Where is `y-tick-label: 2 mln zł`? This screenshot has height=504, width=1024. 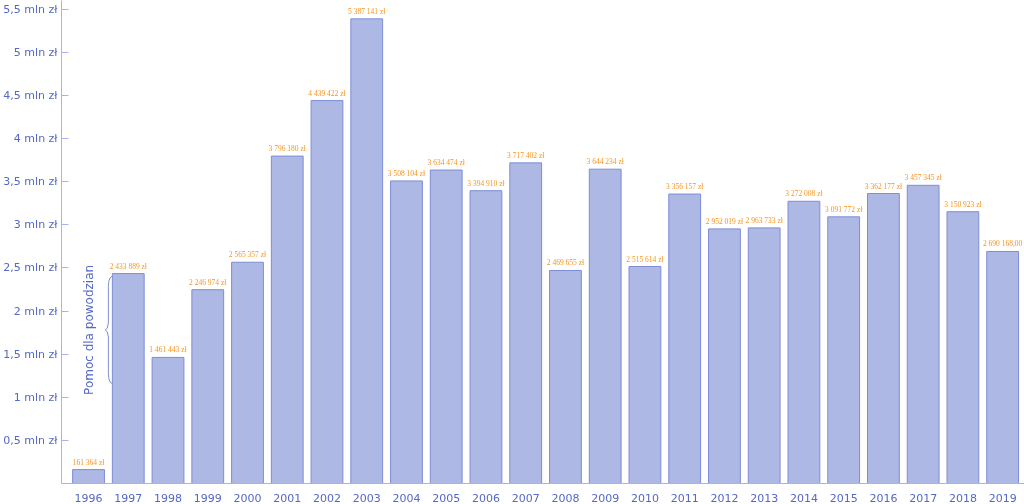 y-tick-label: 2 mln zł is located at coordinates (36, 311).